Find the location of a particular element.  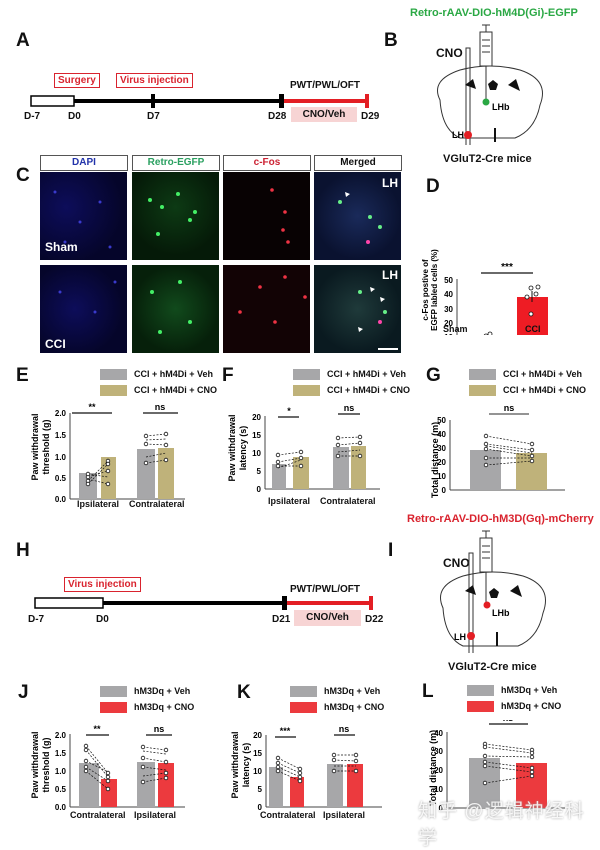

panel-label-h: H is located at coordinates (23, 550).